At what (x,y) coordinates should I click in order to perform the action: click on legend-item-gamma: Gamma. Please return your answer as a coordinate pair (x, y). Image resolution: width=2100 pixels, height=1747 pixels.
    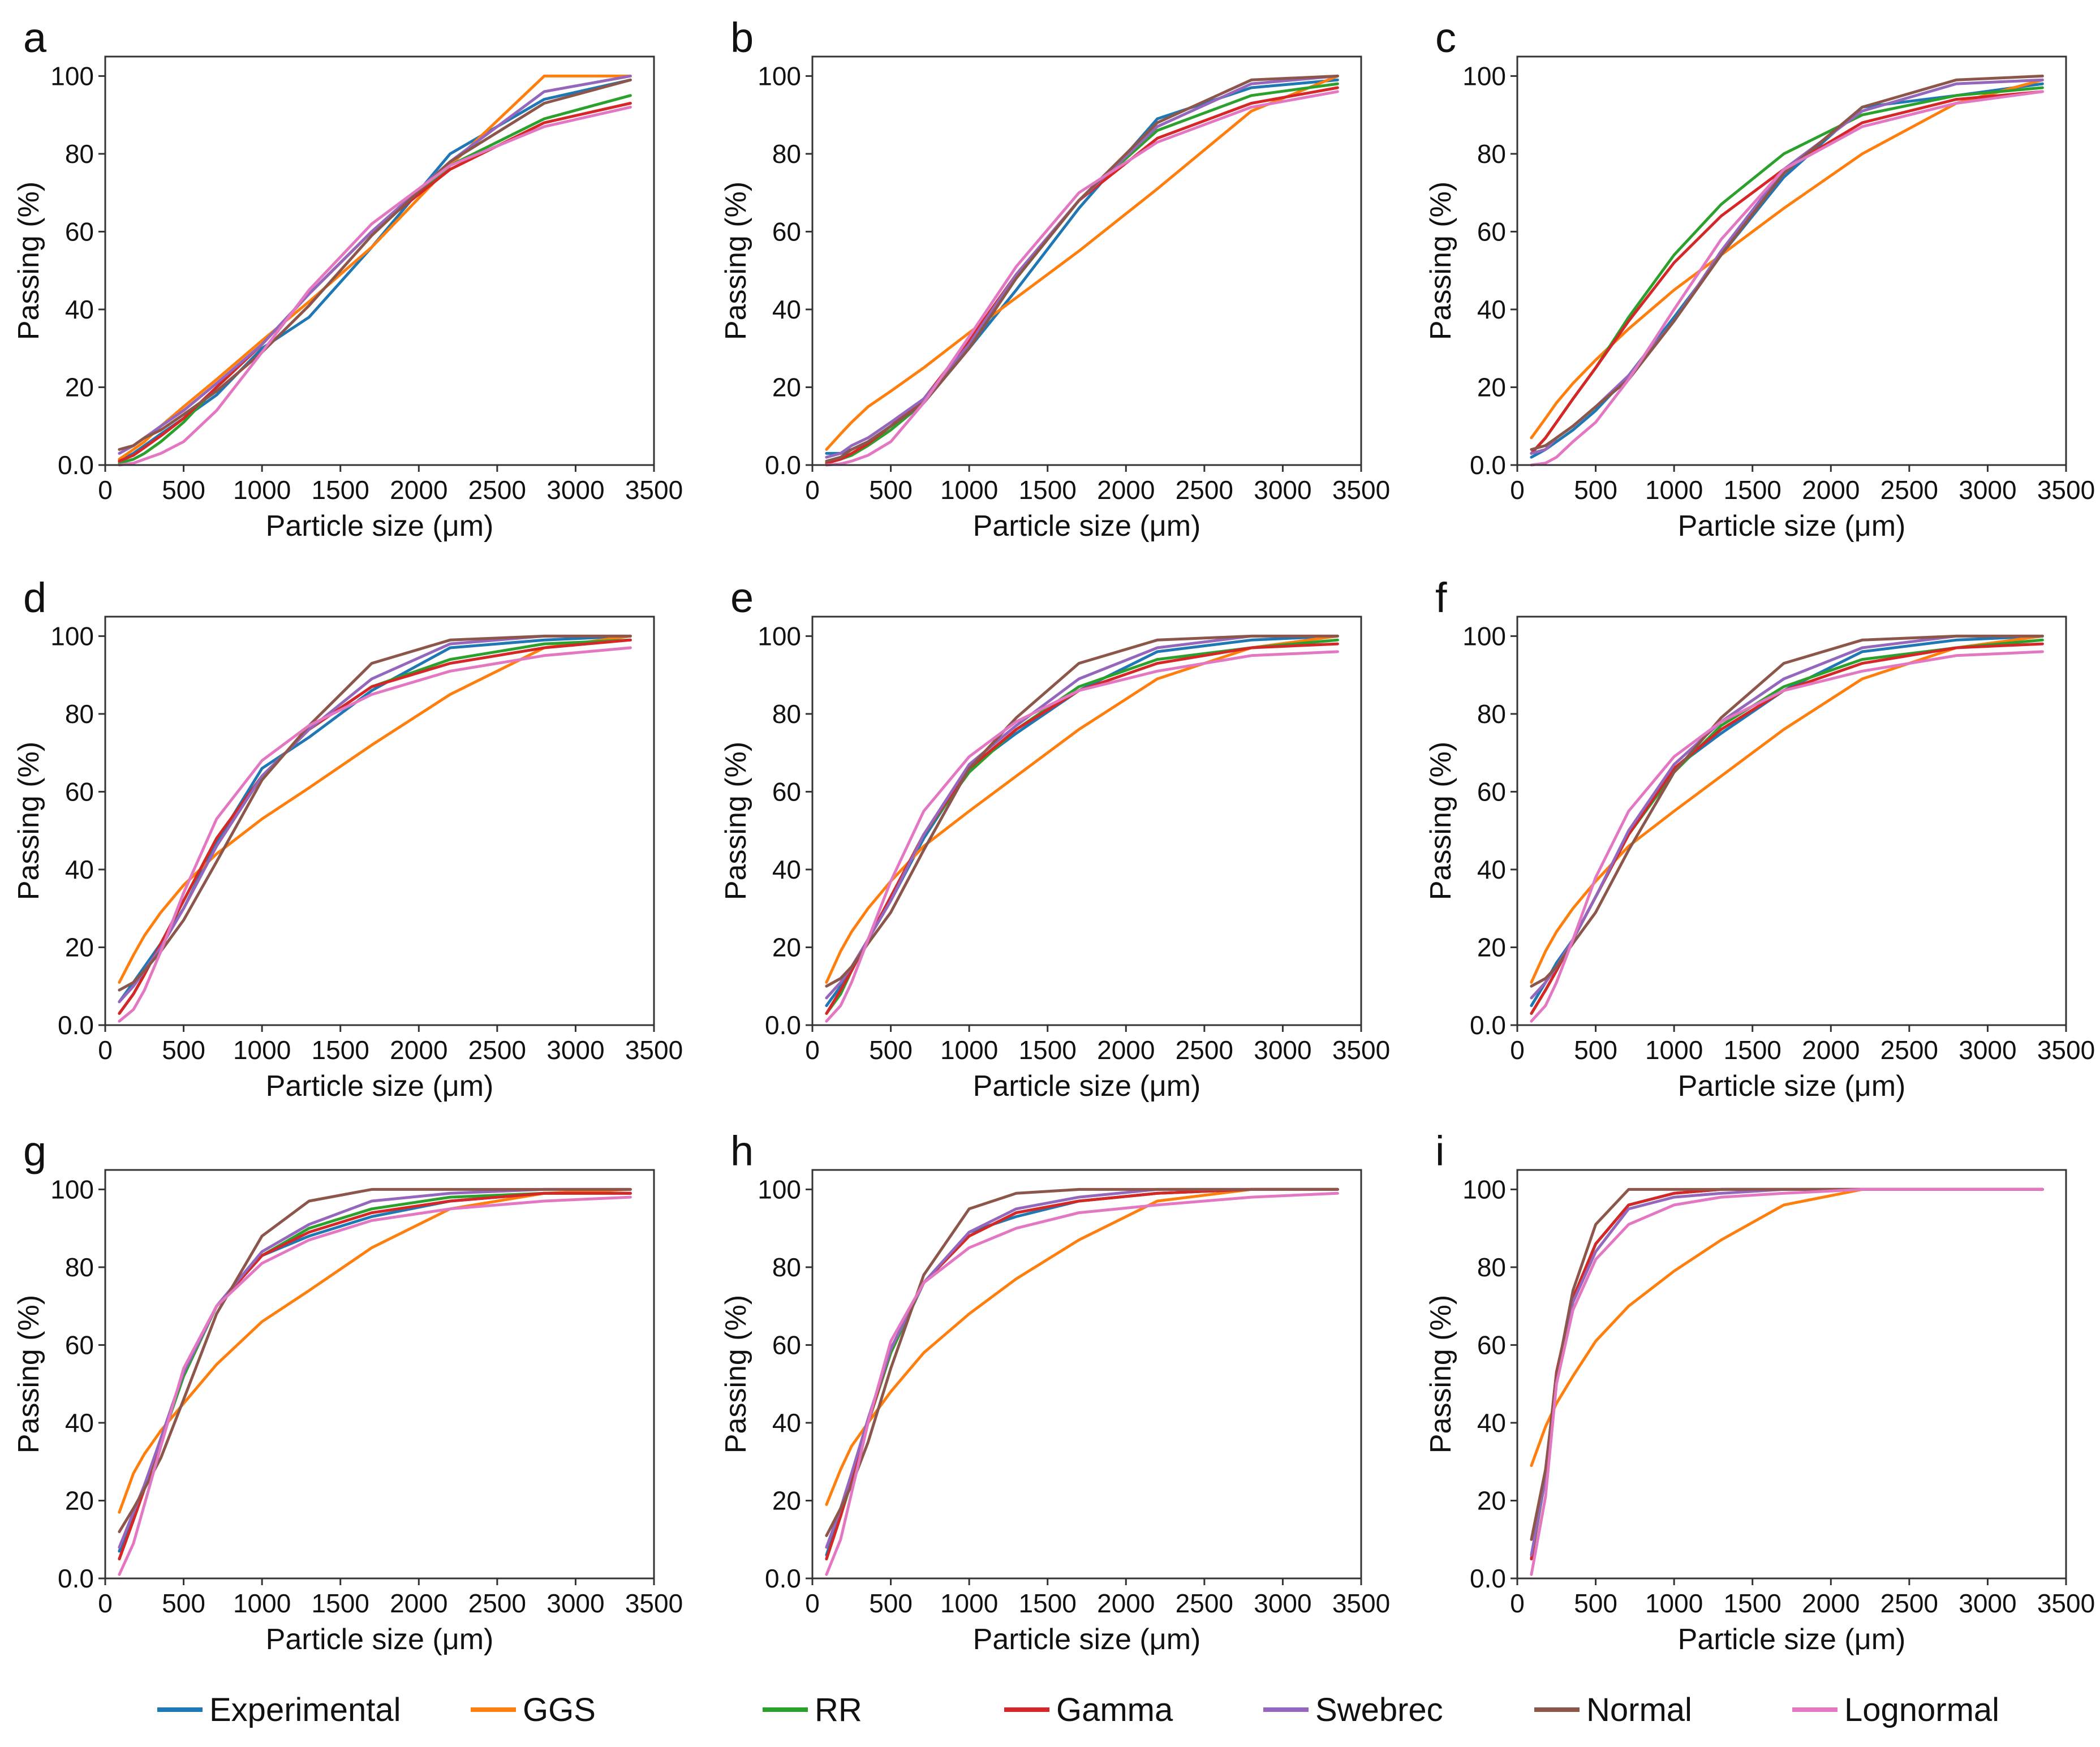
    Looking at the image, I should click on (1088, 1710).